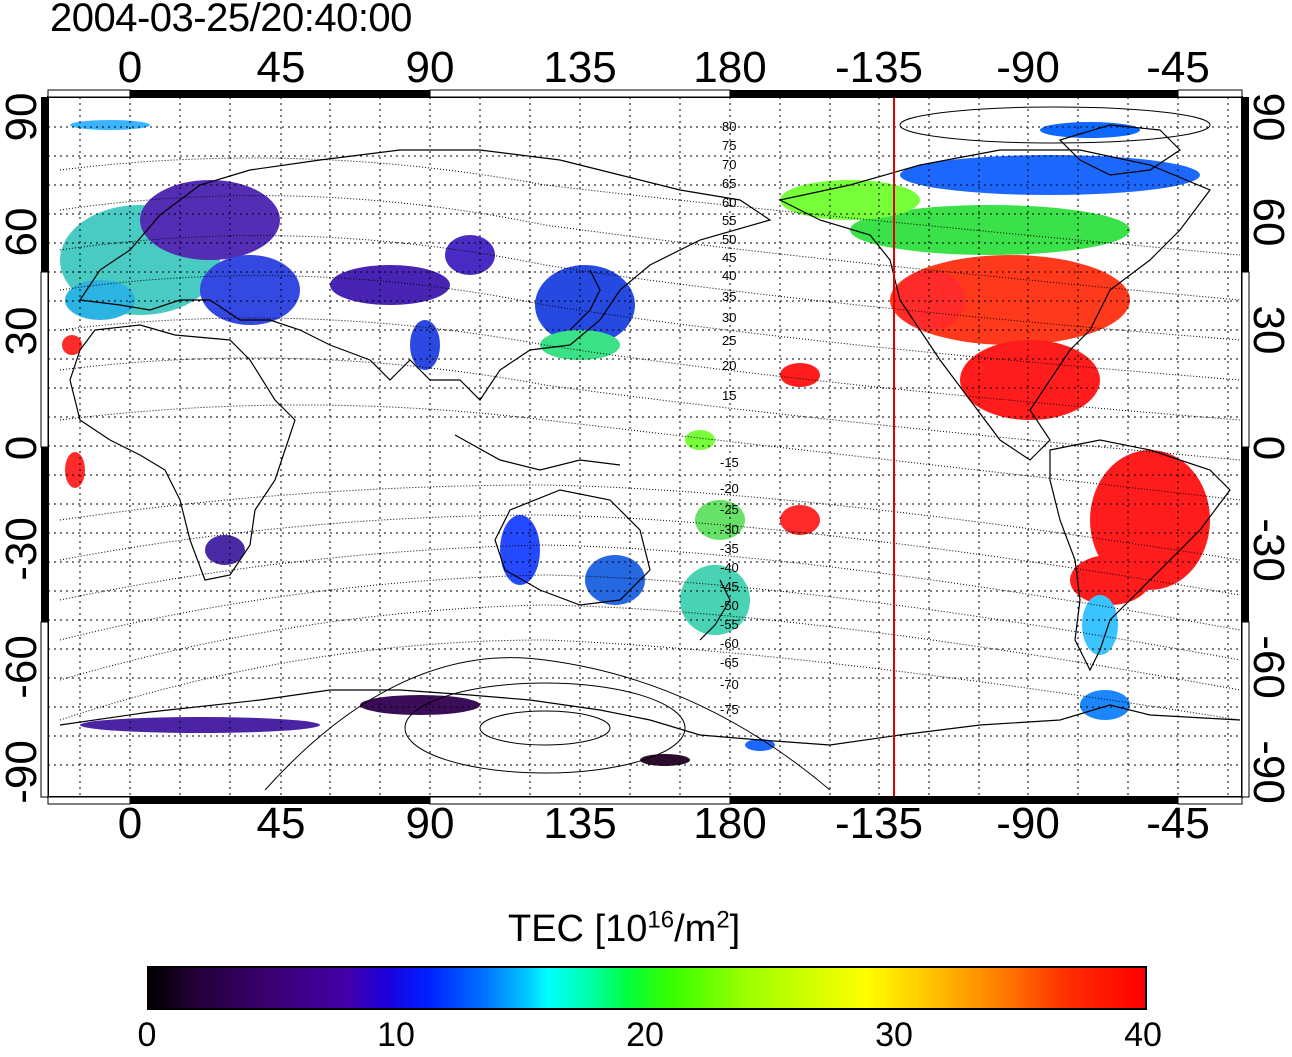  What do you see at coordinates (231, 20) in the screenshot?
I see `map-title: 2004-03-25/20:40:00` at bounding box center [231, 20].